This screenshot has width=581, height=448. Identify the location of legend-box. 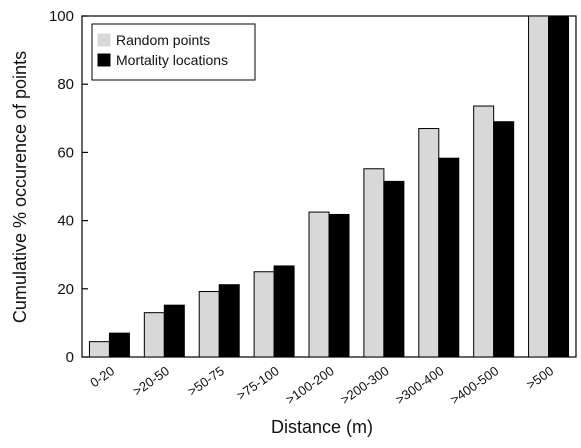
(173, 52).